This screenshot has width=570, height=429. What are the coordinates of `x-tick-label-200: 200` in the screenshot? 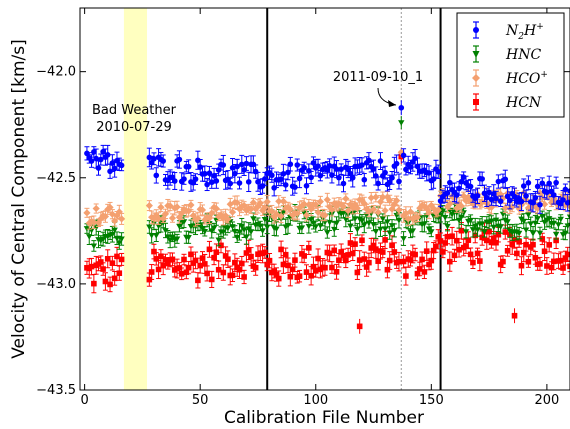 It's located at (546, 400).